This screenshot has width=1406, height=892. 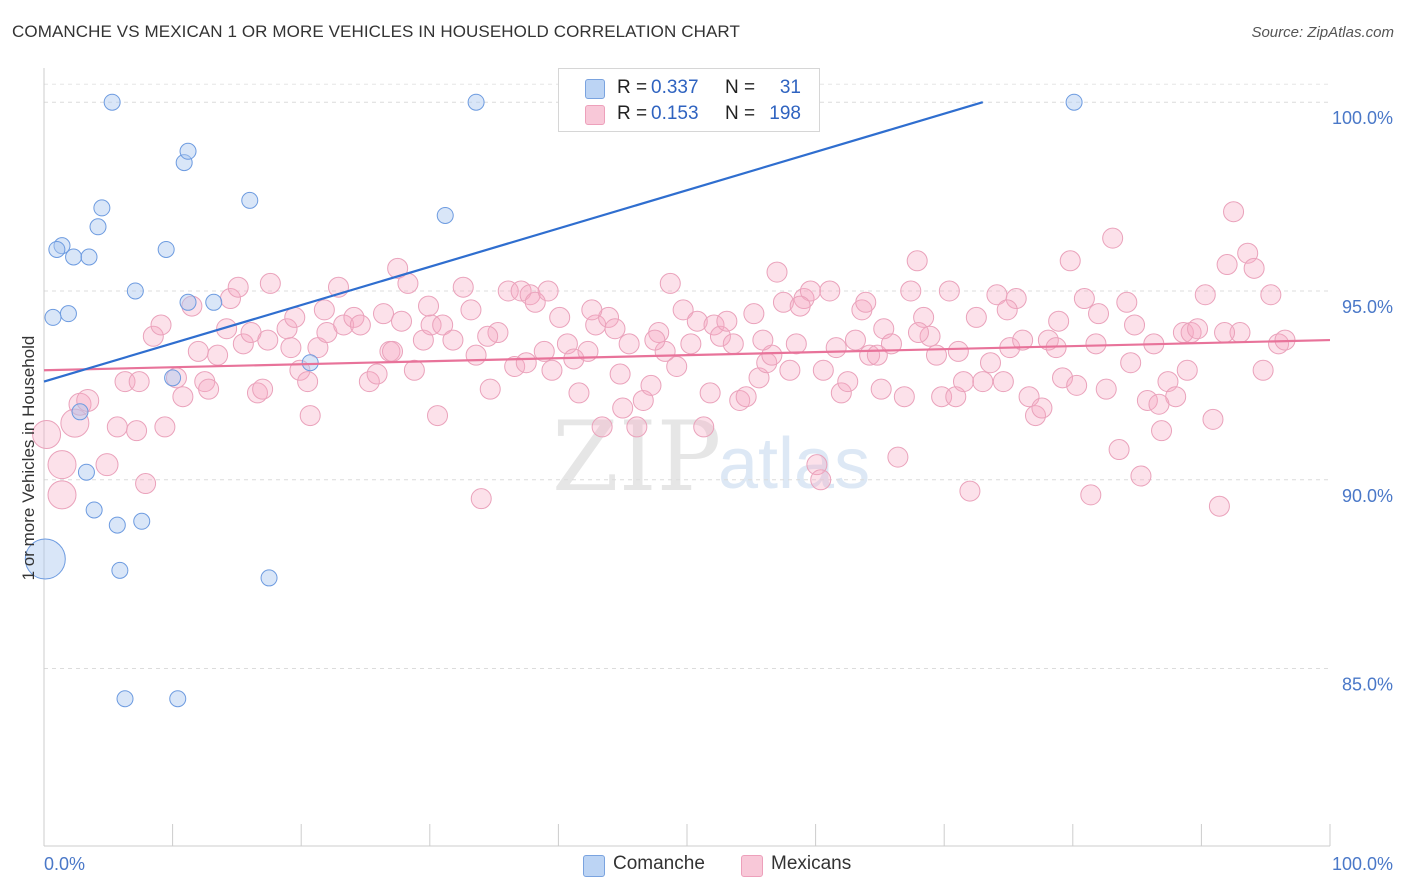 I want to click on watermark-atlas: atlas, so click(x=794, y=464).